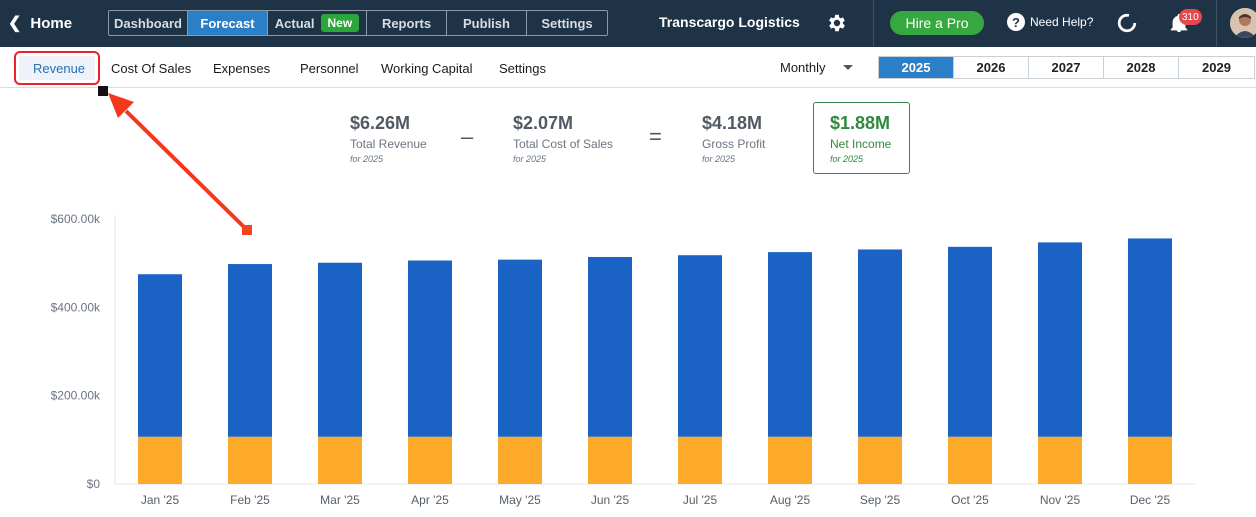 This screenshot has width=1256, height=517. Describe the element at coordinates (530, 159) in the screenshot. I see `total-cost-period: for 2025` at that location.